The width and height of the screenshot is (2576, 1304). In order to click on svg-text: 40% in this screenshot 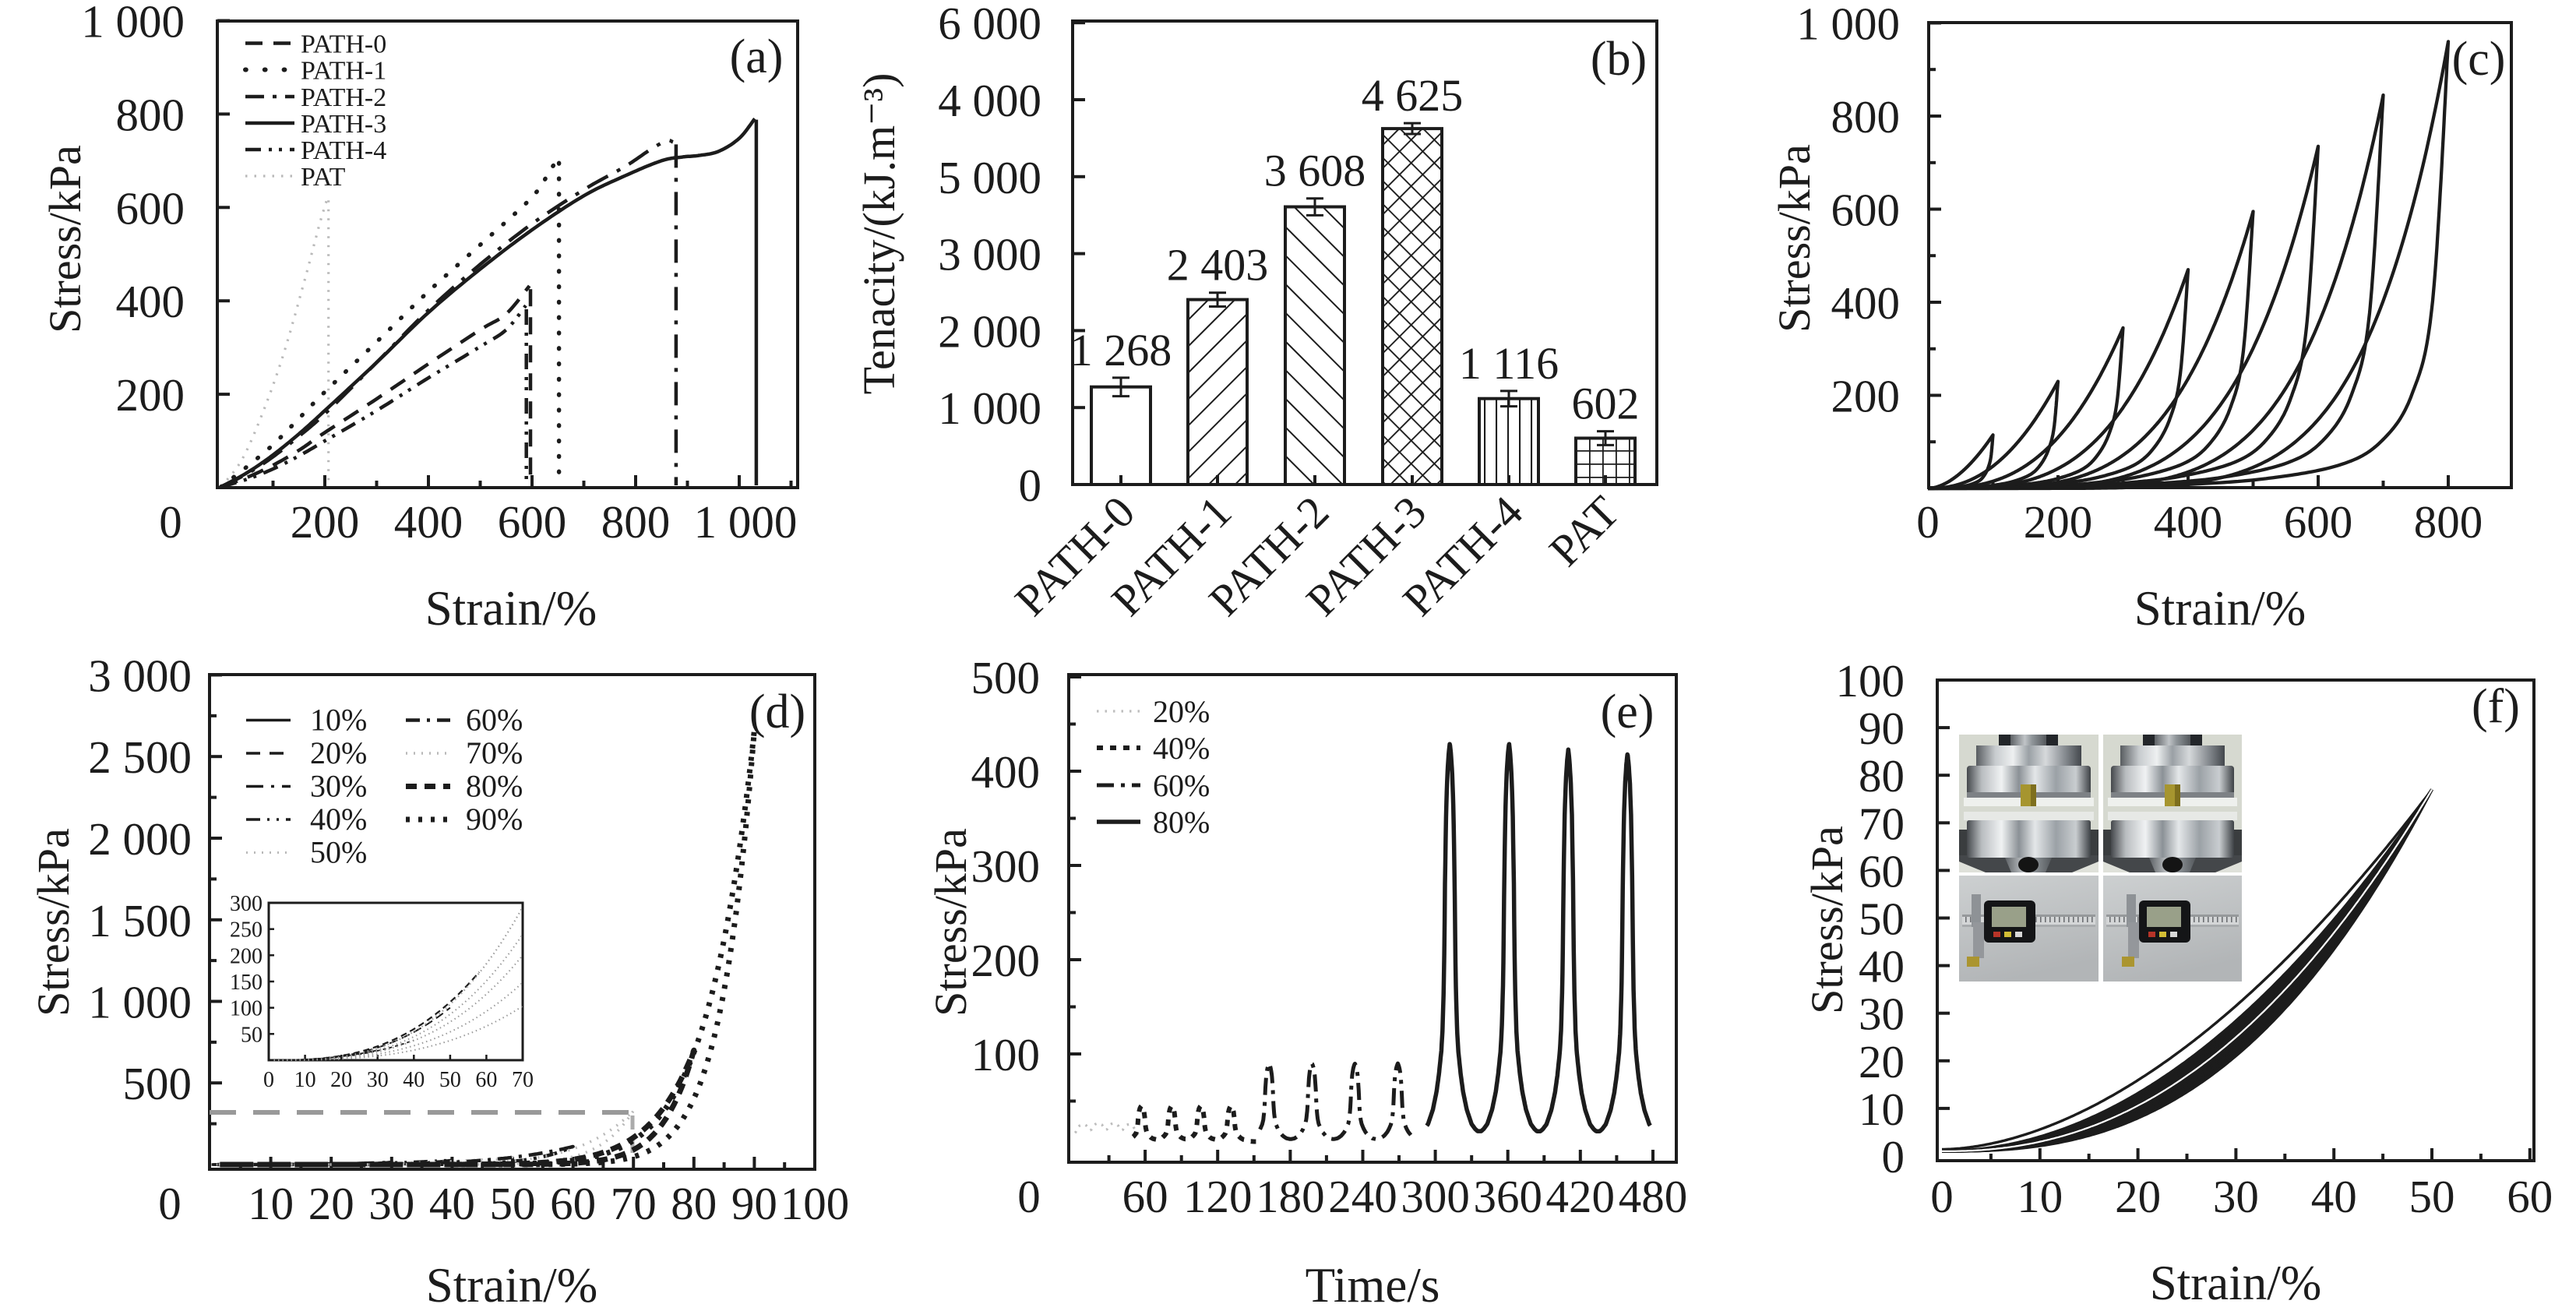, I will do `click(338, 819)`.